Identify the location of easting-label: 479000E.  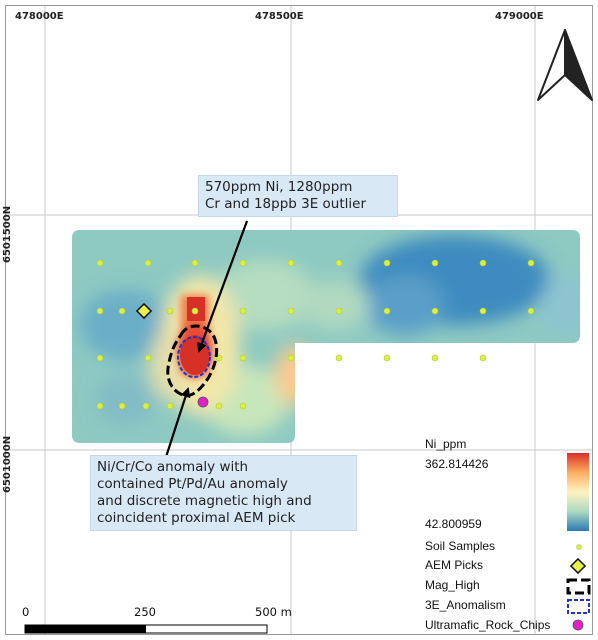
(519, 16).